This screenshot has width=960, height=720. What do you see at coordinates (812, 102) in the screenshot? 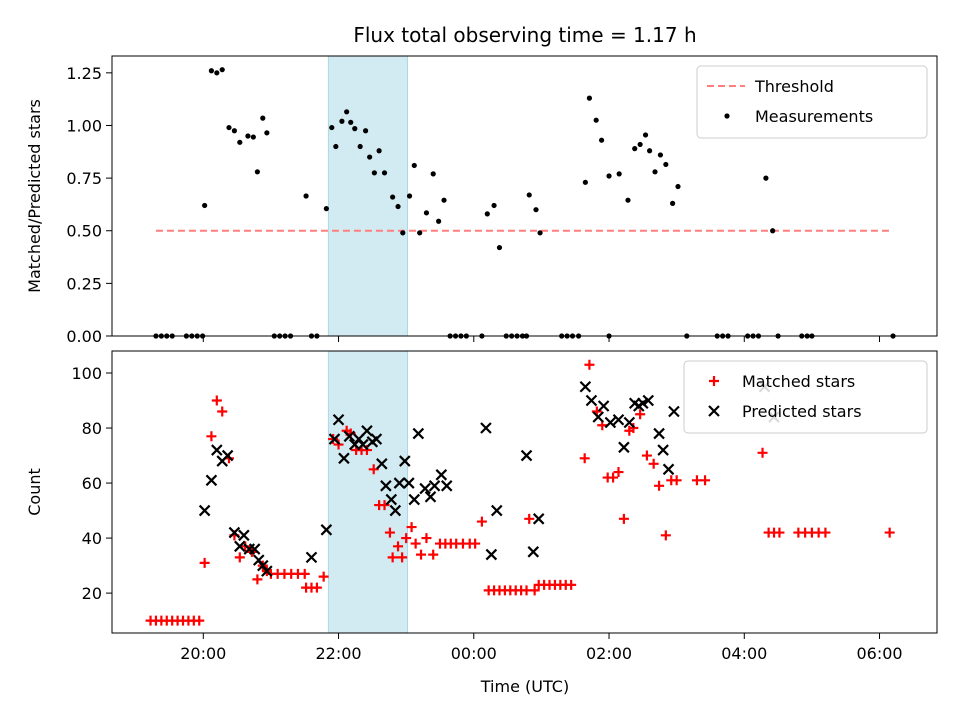
I see `legend-box` at bounding box center [812, 102].